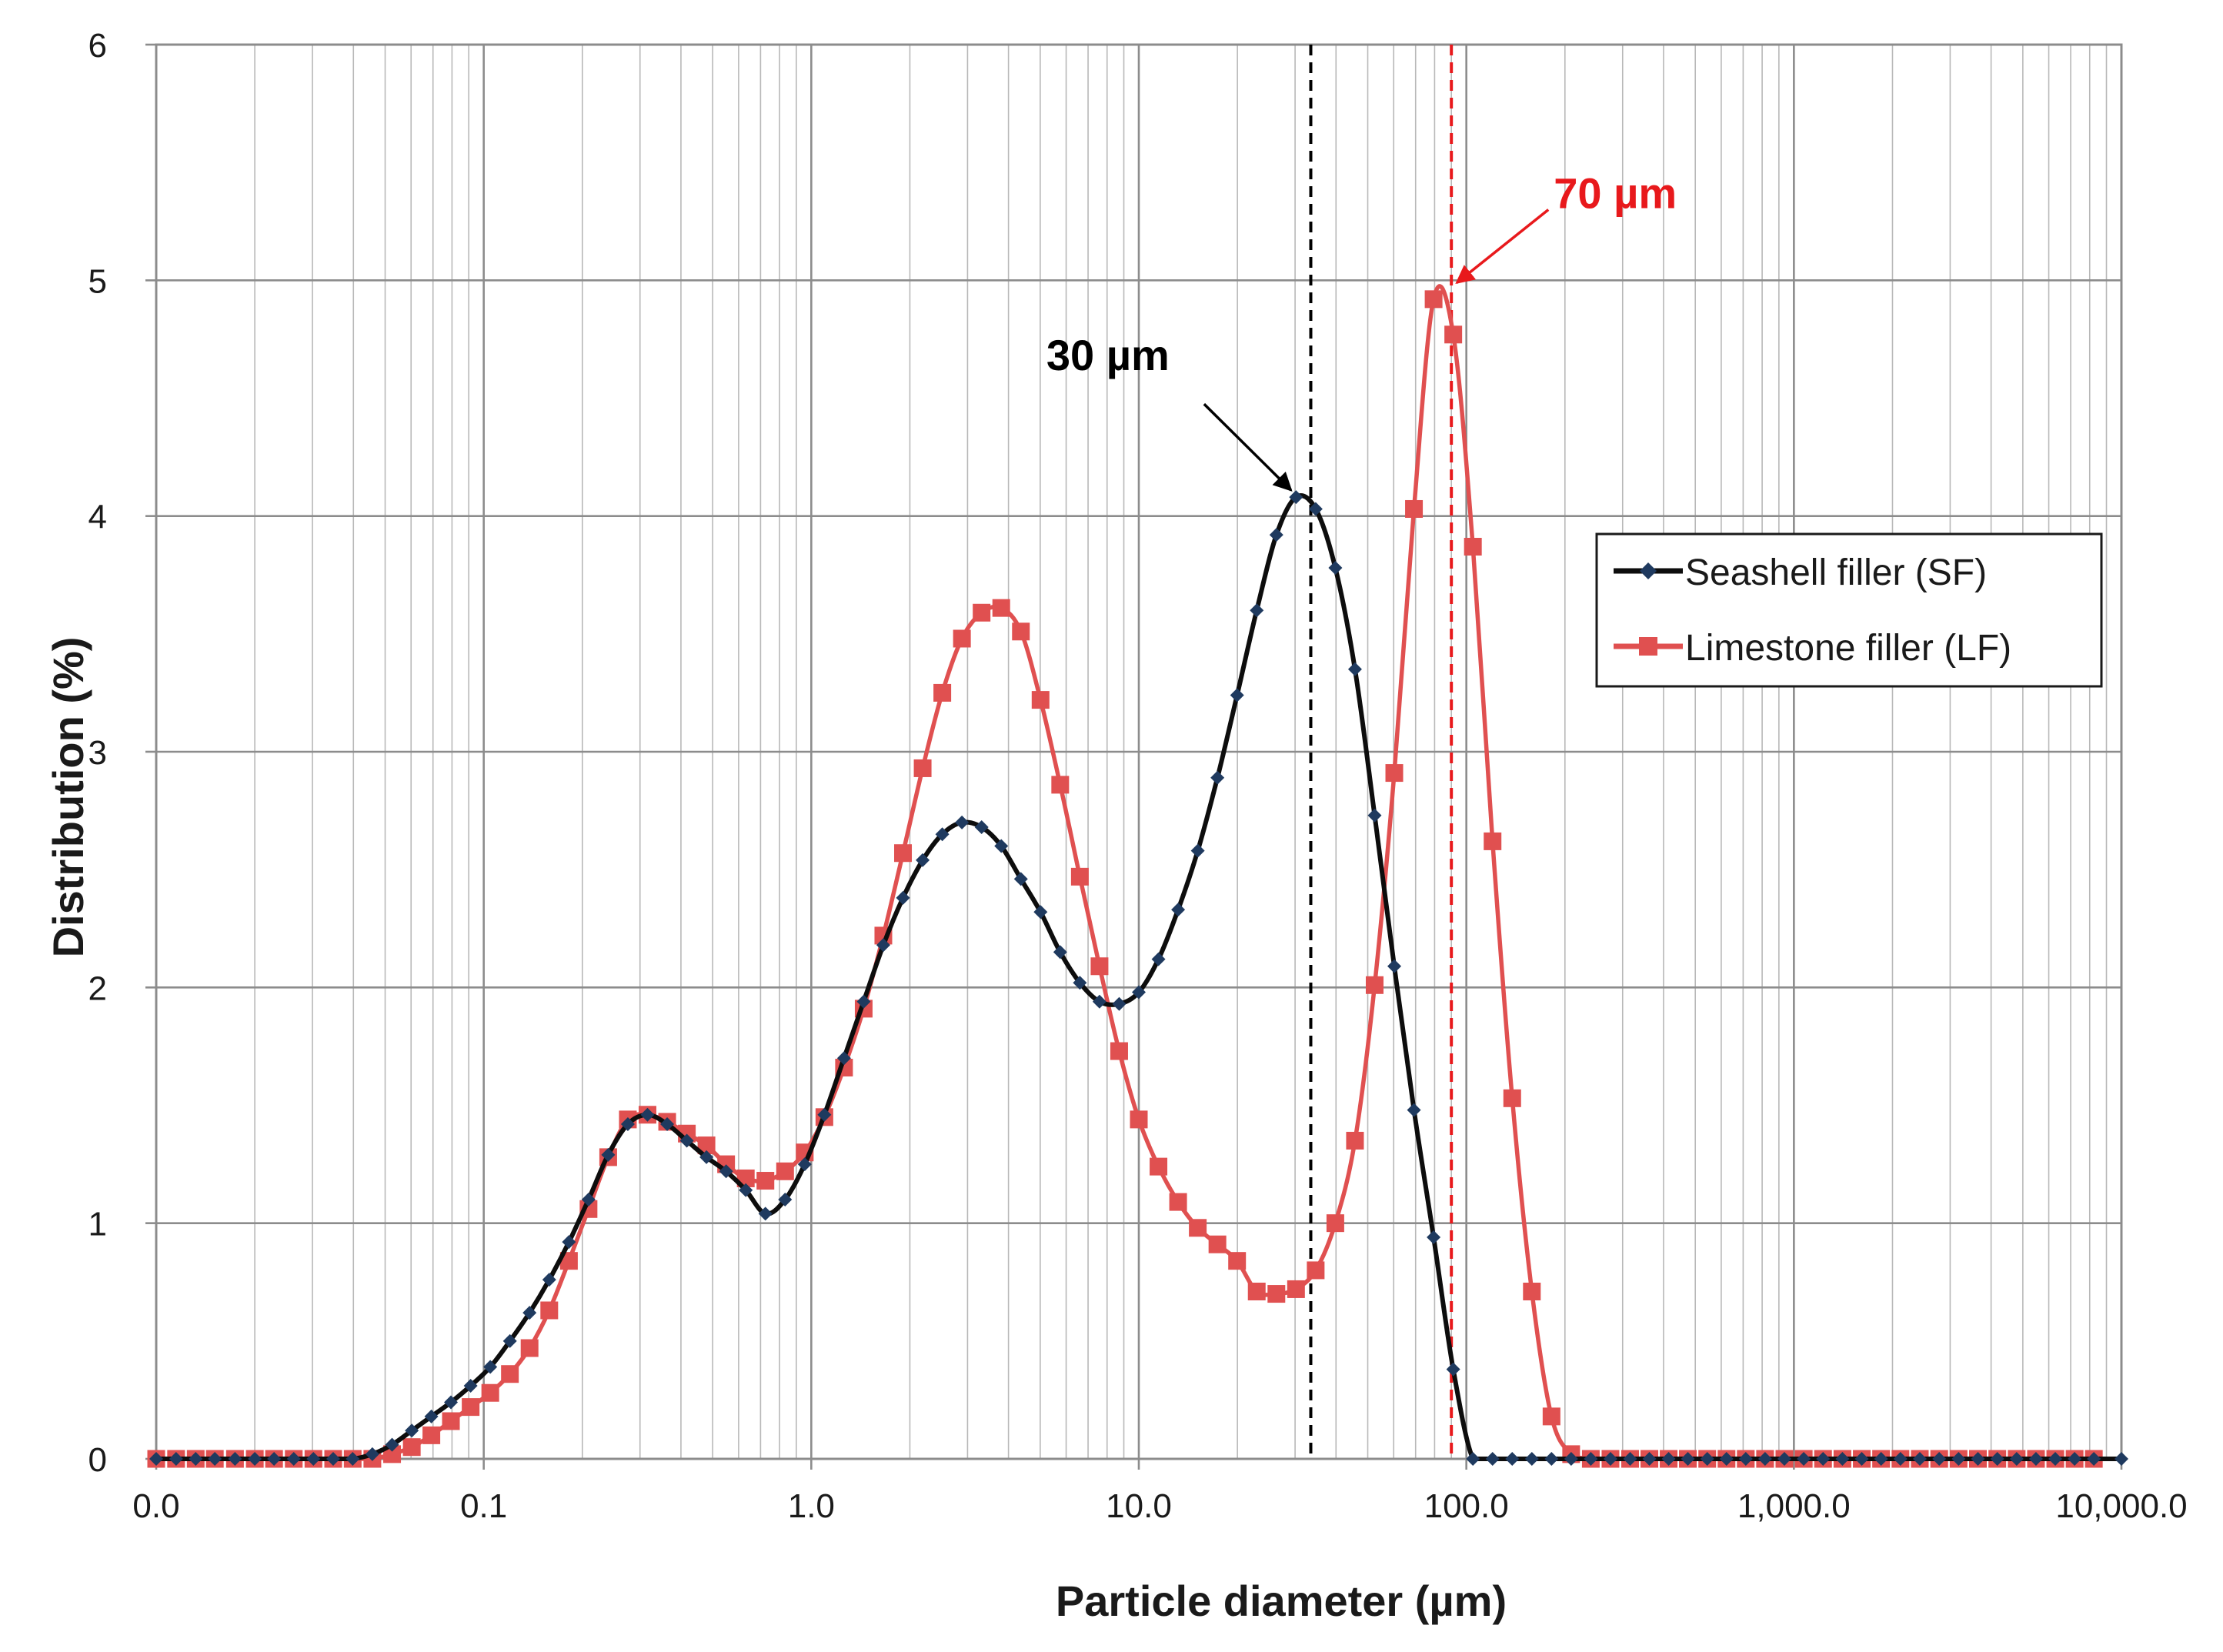 The width and height of the screenshot is (2223, 1652). What do you see at coordinates (97, 46) in the screenshot?
I see `y-tick-label: 6` at bounding box center [97, 46].